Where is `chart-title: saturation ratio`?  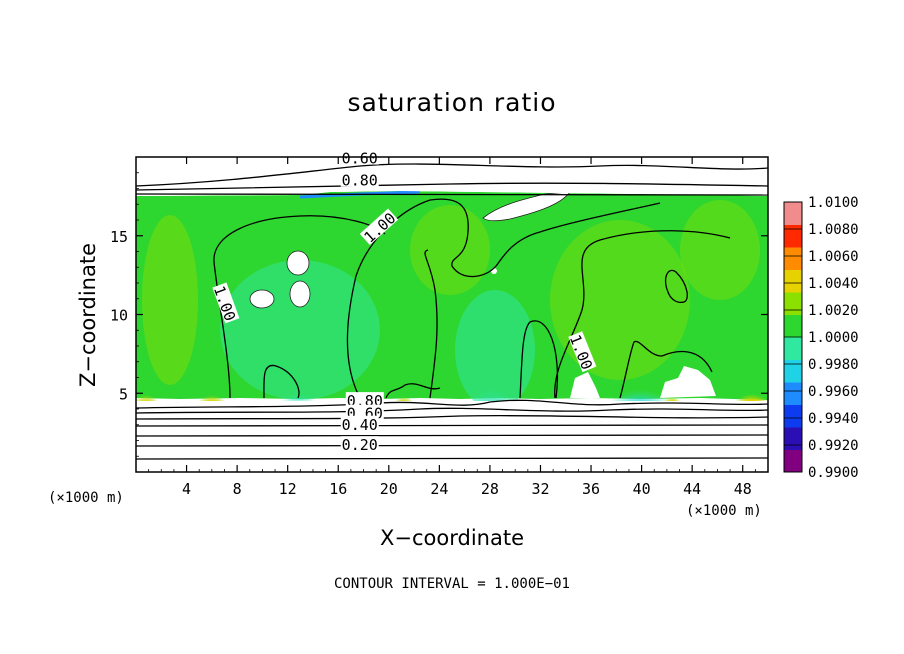
chart-title: saturation ratio is located at coordinates (452, 102).